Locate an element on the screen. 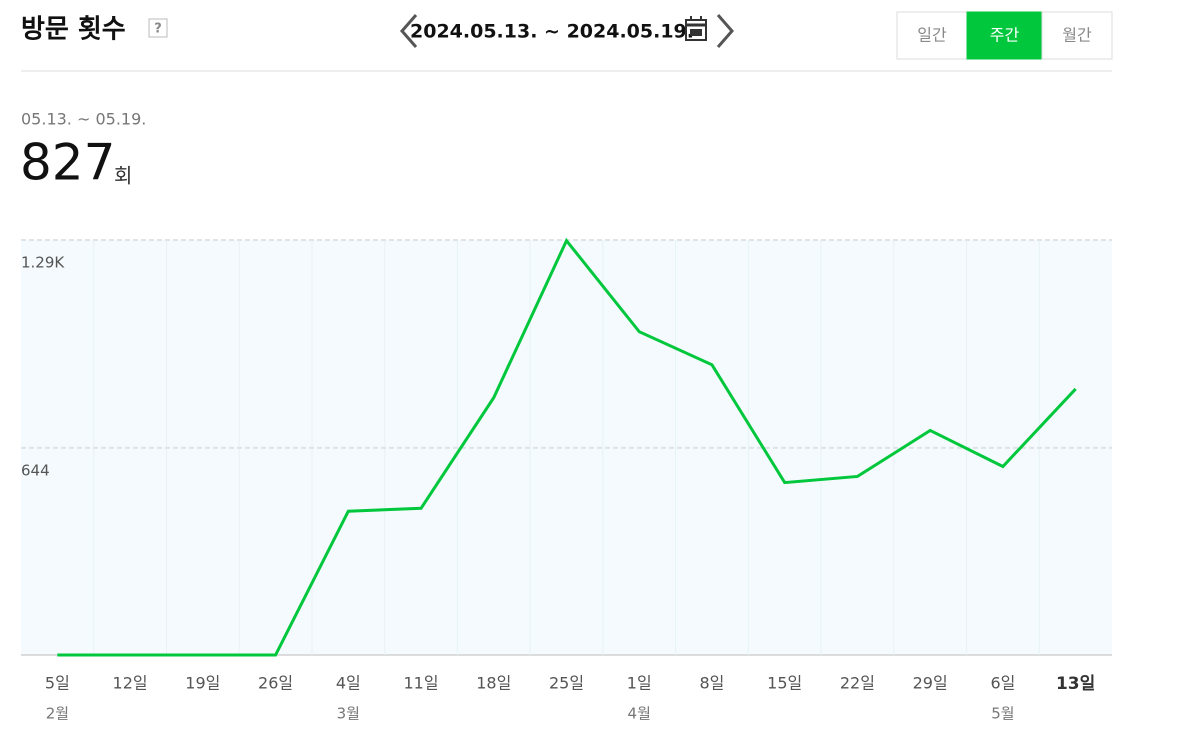 The image size is (1179, 739). total-unit: 회 is located at coordinates (123, 176).